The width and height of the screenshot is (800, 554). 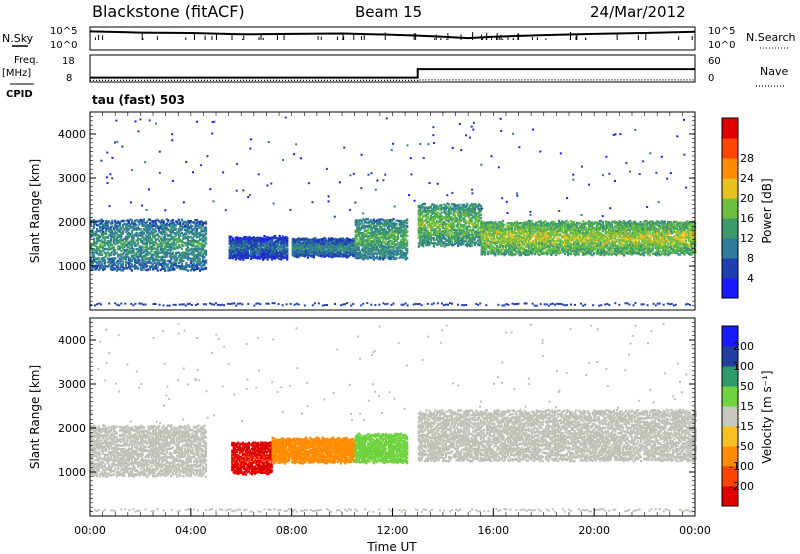 What do you see at coordinates (392, 35) in the screenshot?
I see `nsky-series-line` at bounding box center [392, 35].